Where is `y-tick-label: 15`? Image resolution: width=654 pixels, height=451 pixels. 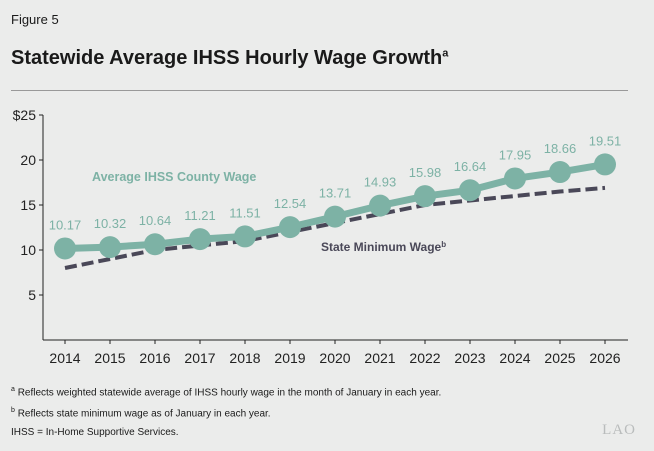
y-tick-label: 15 is located at coordinates (28, 205).